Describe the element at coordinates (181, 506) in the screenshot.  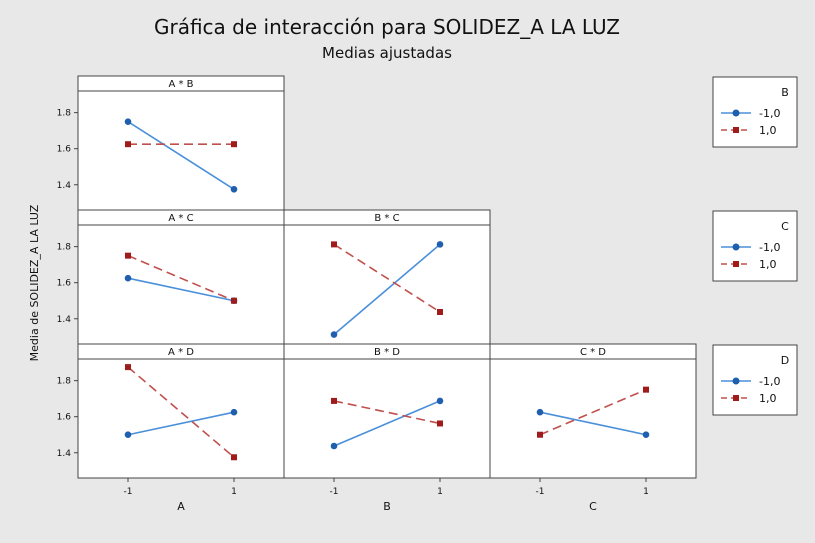
I see `x-axis-label: A` at that location.